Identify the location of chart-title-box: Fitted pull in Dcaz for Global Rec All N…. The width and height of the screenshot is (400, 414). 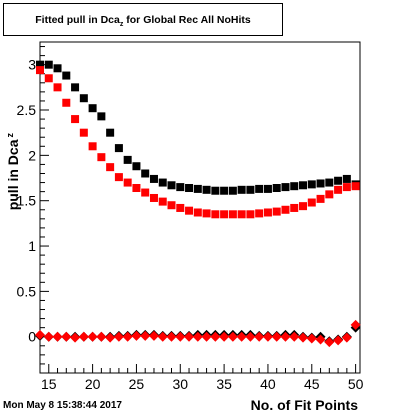
(143, 19).